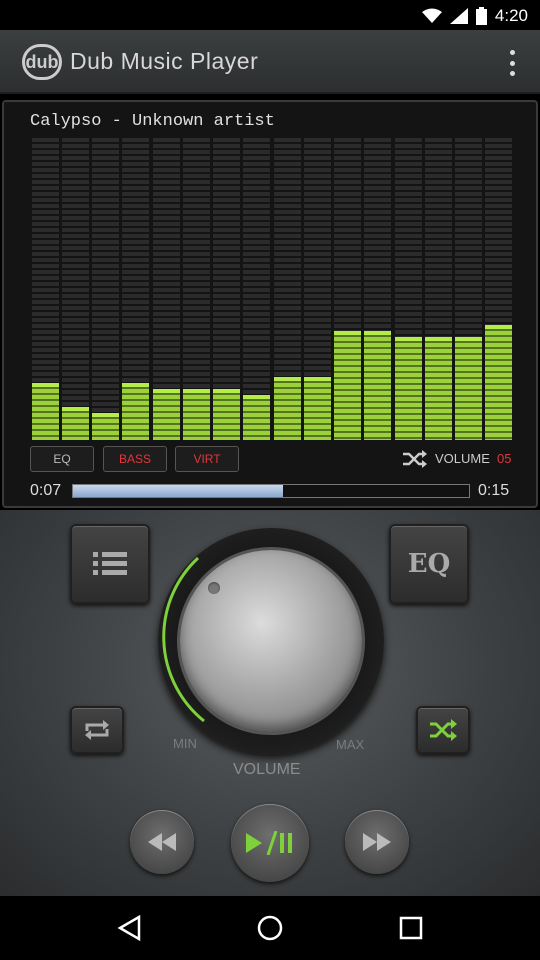 Image resolution: width=540 pixels, height=960 pixels. I want to click on wifi-icon, so click(431, 15).